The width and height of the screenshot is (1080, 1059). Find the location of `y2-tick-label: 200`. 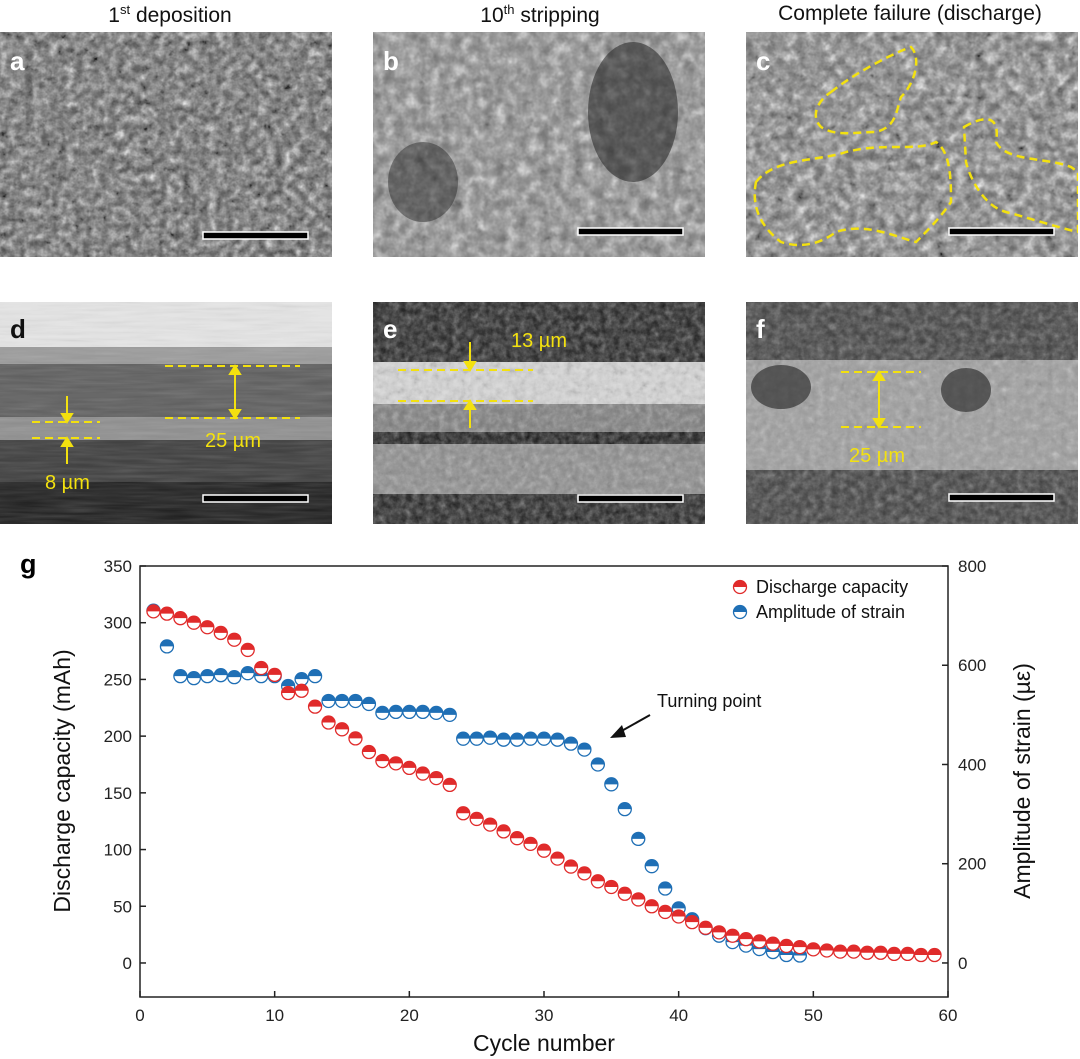

y2-tick-label: 200 is located at coordinates (972, 864).